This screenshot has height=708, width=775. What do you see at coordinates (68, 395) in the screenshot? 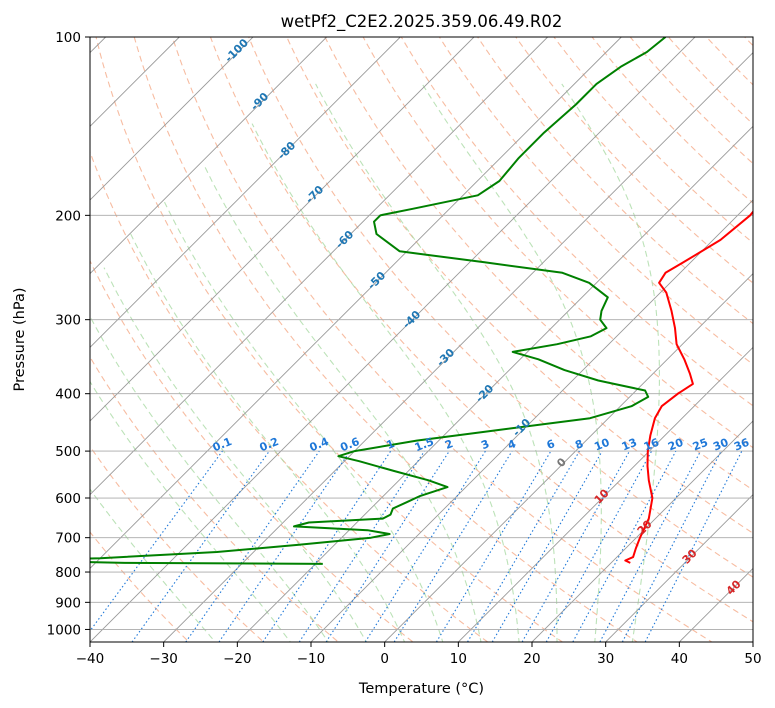
I see `y-tick-label: 400` at bounding box center [68, 395].